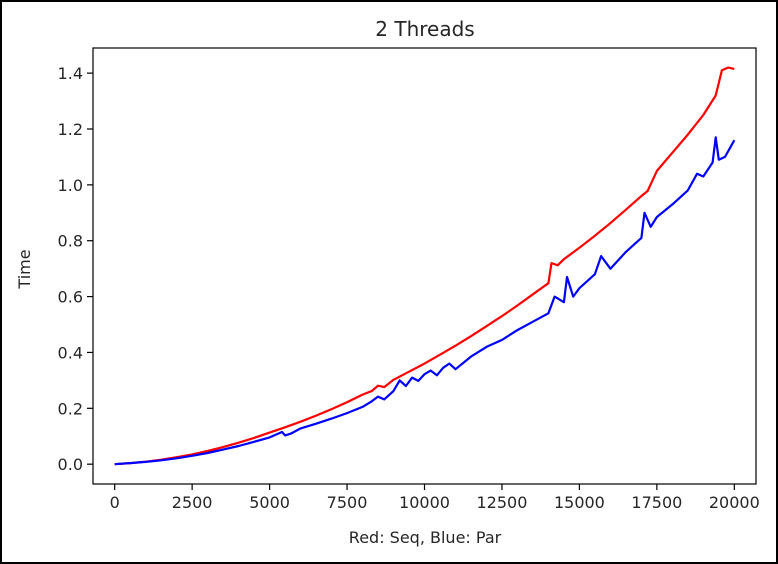 The image size is (778, 564). Describe the element at coordinates (75, 269) in the screenshot. I see `y-axis: 0.0 0.2 0.4 0.6 0.8 1.0 1.2 1.4` at that location.